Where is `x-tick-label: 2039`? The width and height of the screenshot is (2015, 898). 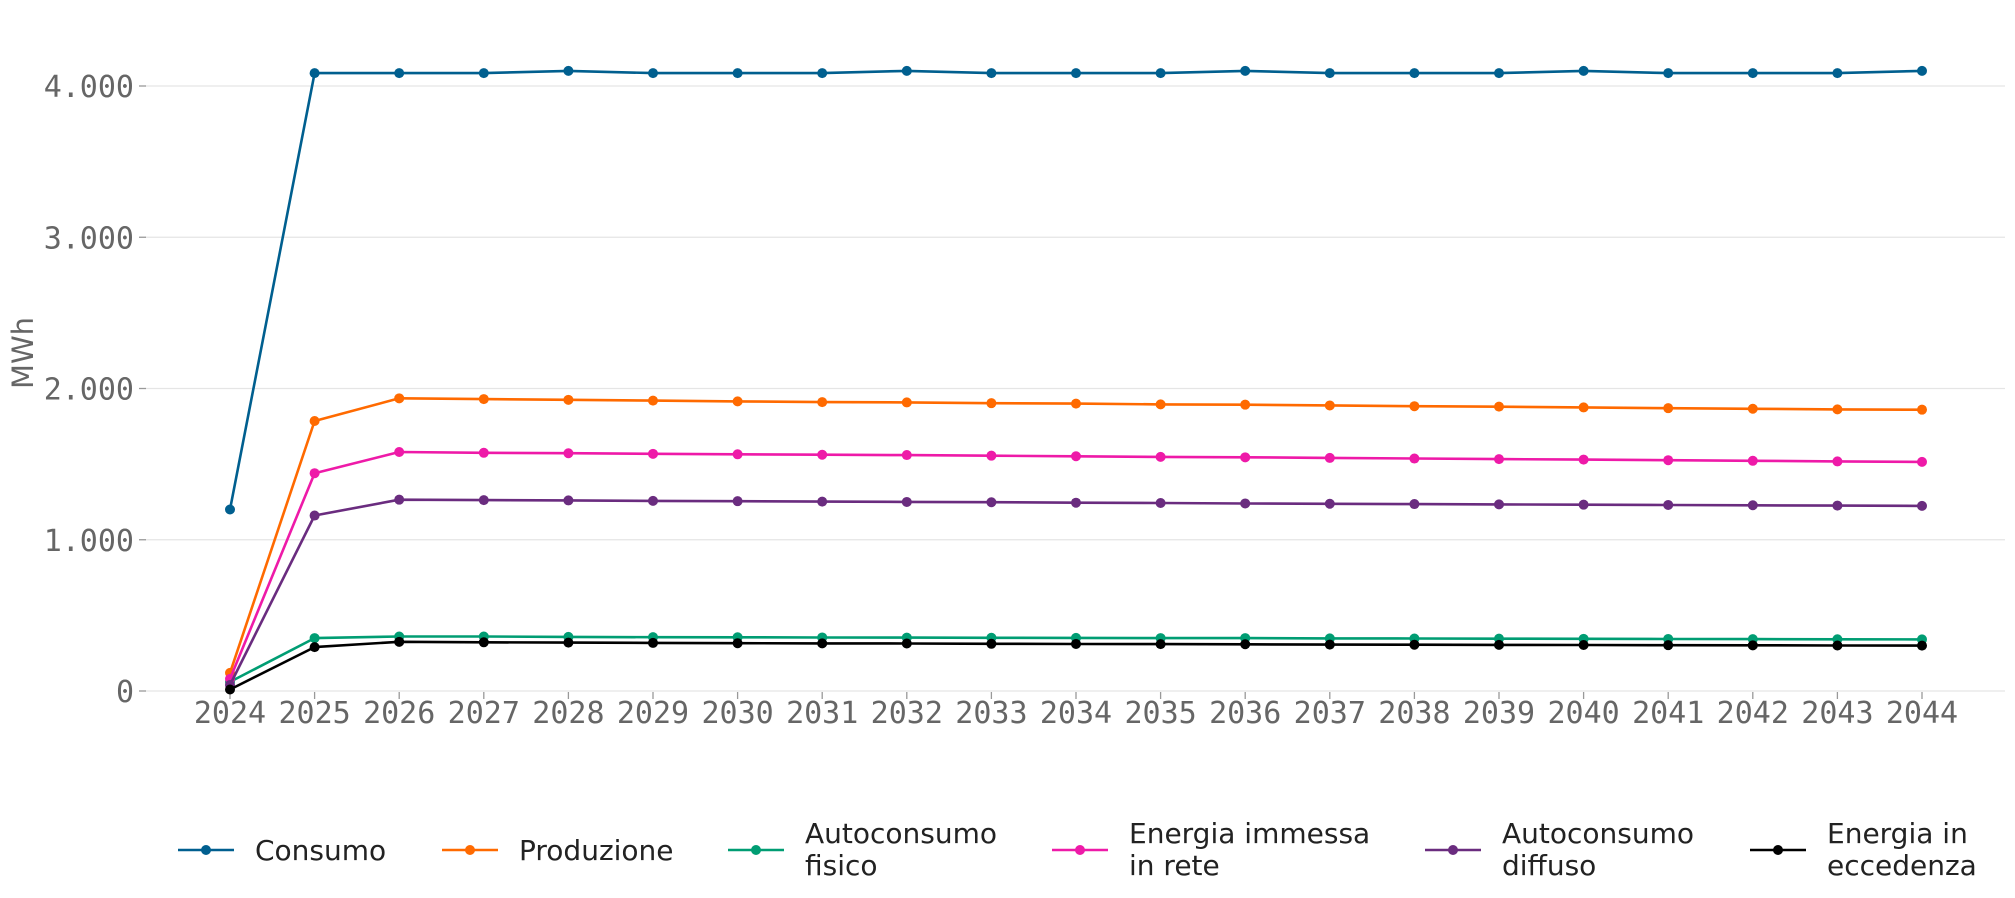 x-tick-label: 2039 is located at coordinates (1499, 713).